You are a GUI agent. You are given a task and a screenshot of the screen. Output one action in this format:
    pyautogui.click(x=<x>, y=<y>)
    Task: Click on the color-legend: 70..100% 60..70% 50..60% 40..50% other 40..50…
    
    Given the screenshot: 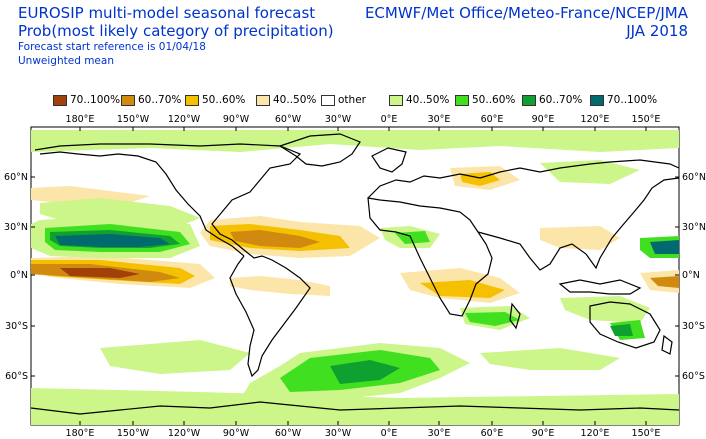 What is the action you would take?
    pyautogui.click(x=353, y=100)
    